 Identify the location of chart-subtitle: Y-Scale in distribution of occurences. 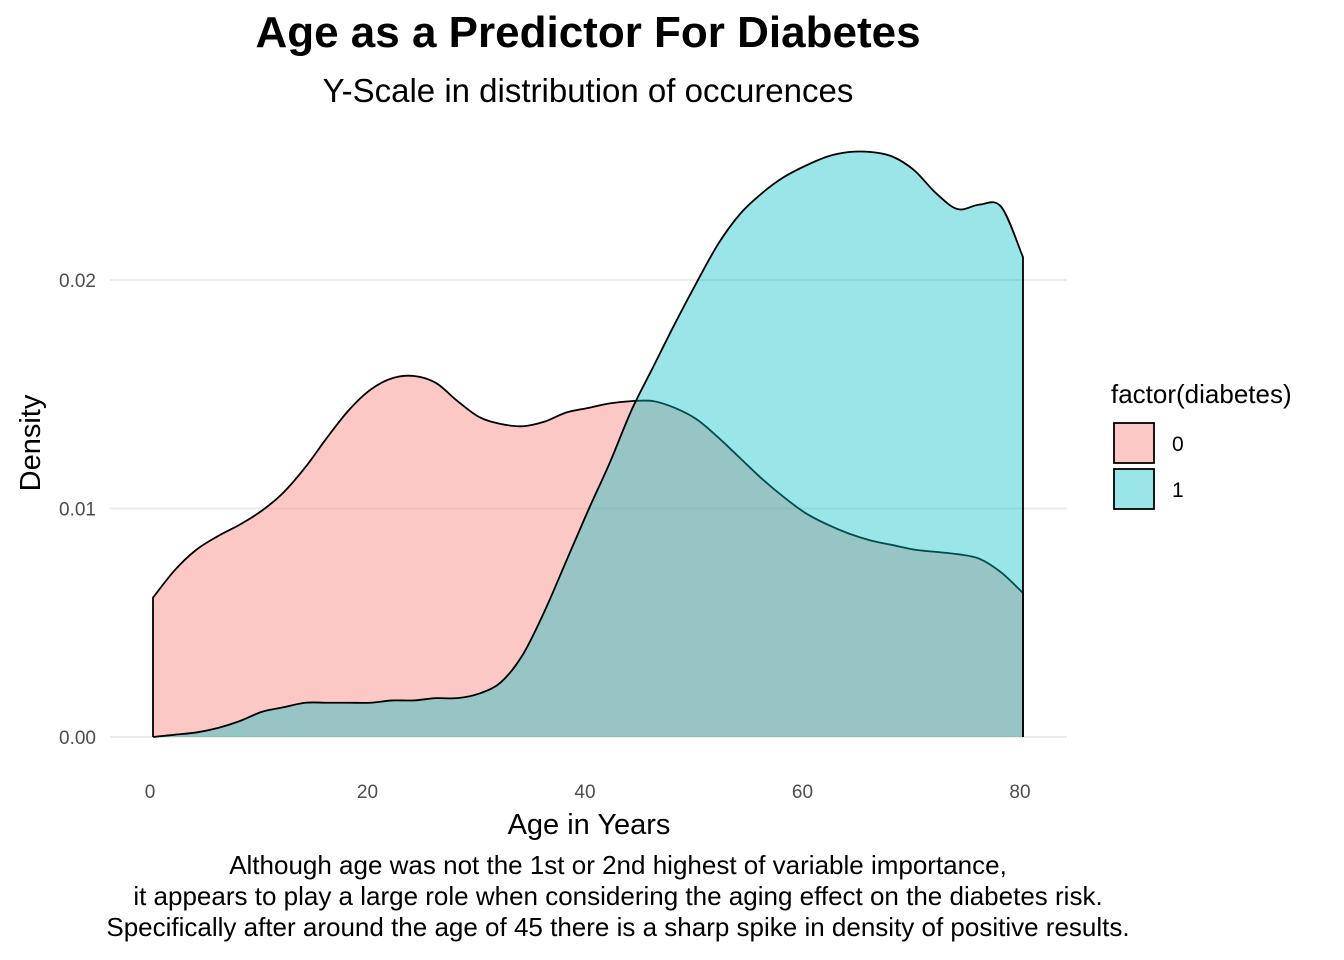
(588, 90).